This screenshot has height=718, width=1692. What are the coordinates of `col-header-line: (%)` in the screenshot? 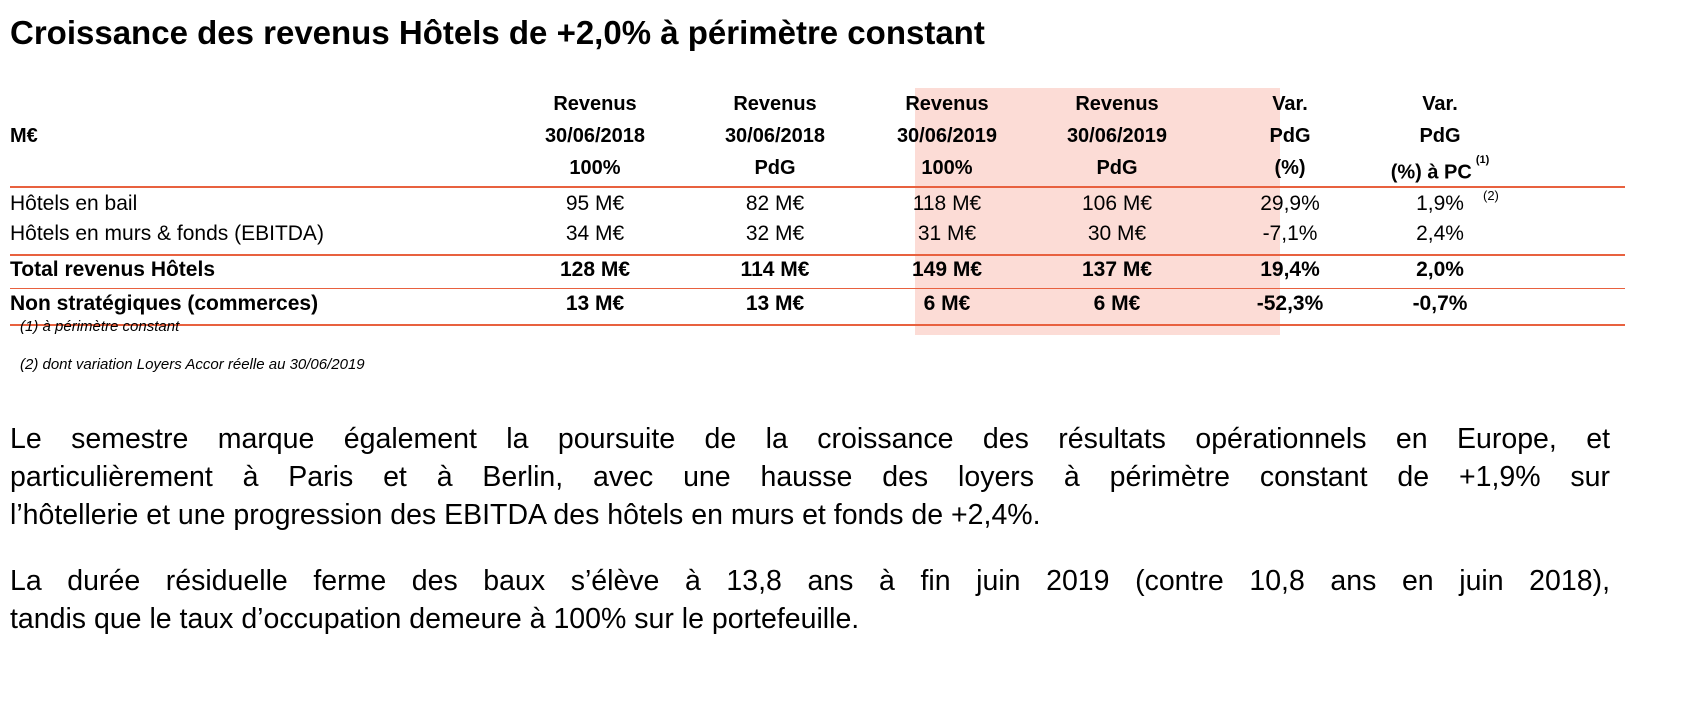 It's located at (1290, 168).